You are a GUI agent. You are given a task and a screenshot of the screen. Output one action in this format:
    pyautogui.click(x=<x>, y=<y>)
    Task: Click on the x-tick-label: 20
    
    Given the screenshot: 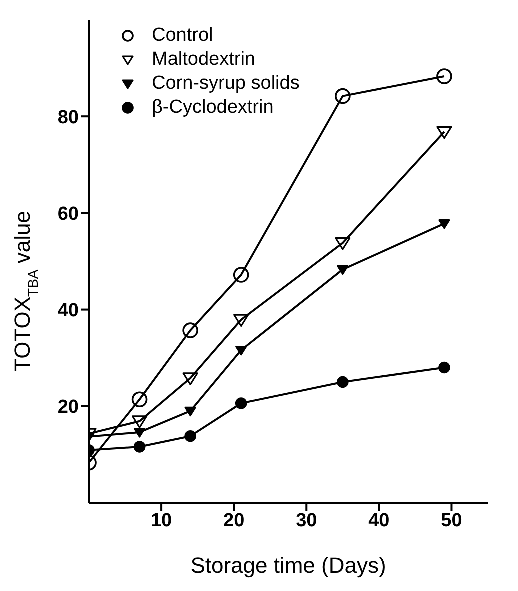 What is the action you would take?
    pyautogui.click(x=234, y=521)
    